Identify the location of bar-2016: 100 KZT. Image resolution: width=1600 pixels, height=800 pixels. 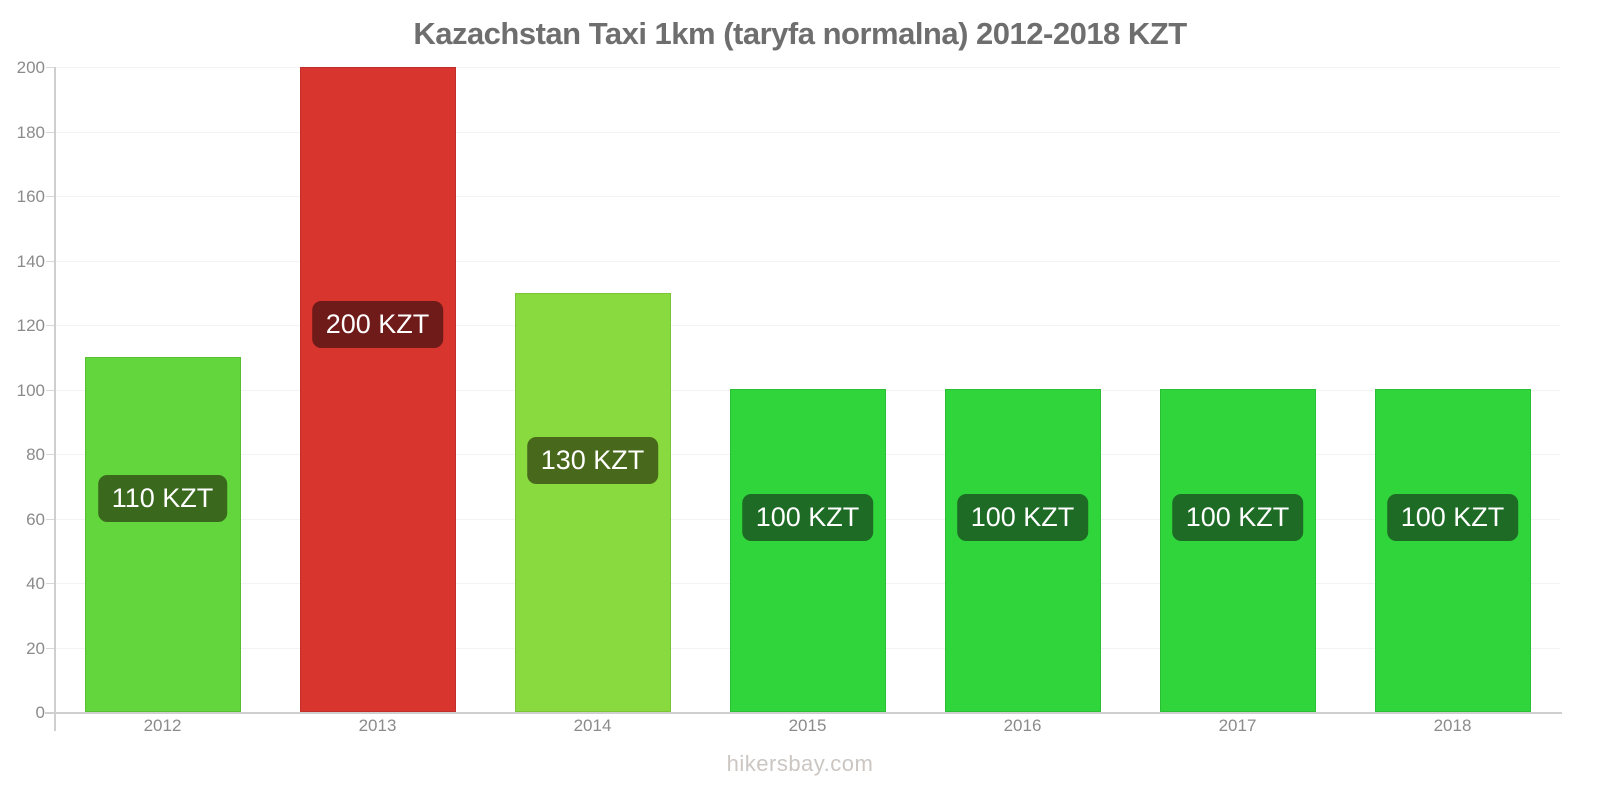
(1022, 550).